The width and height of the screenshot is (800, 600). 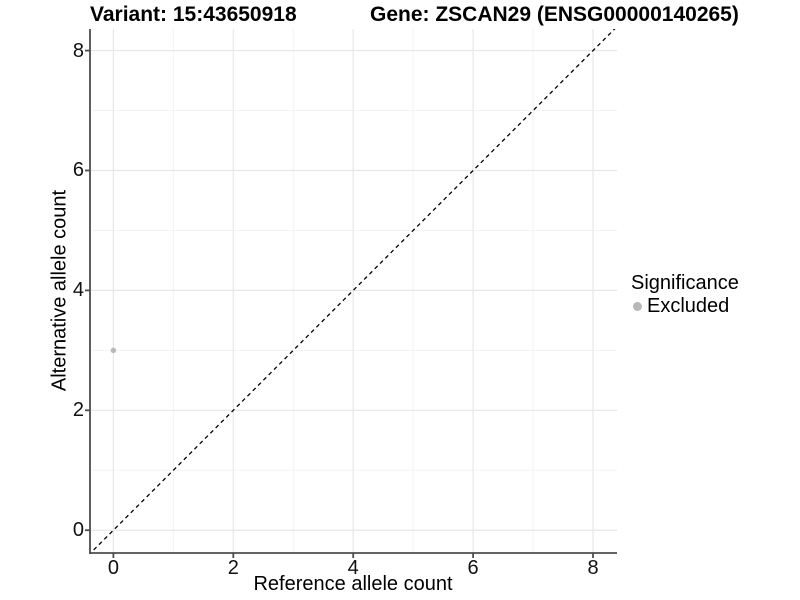 I want to click on legend-item-label: Excluded, so click(x=688, y=306).